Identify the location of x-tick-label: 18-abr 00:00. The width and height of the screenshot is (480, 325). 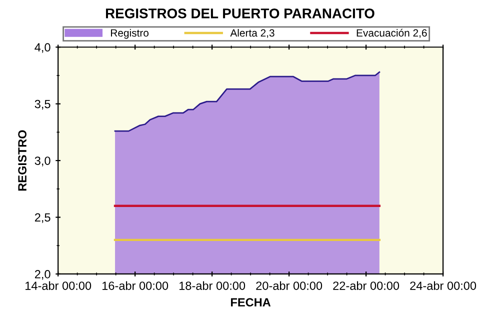
(212, 285).